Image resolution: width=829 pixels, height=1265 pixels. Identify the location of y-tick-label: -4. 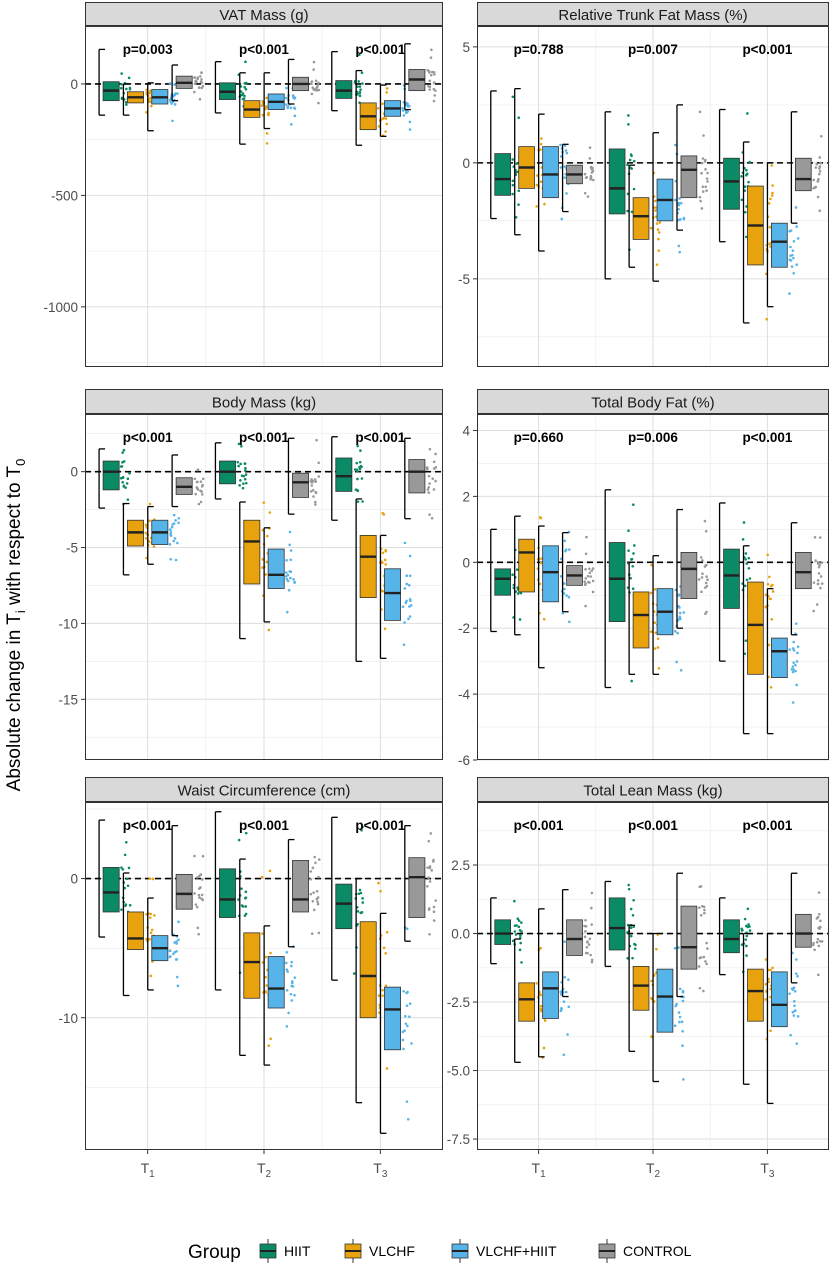
(464, 694).